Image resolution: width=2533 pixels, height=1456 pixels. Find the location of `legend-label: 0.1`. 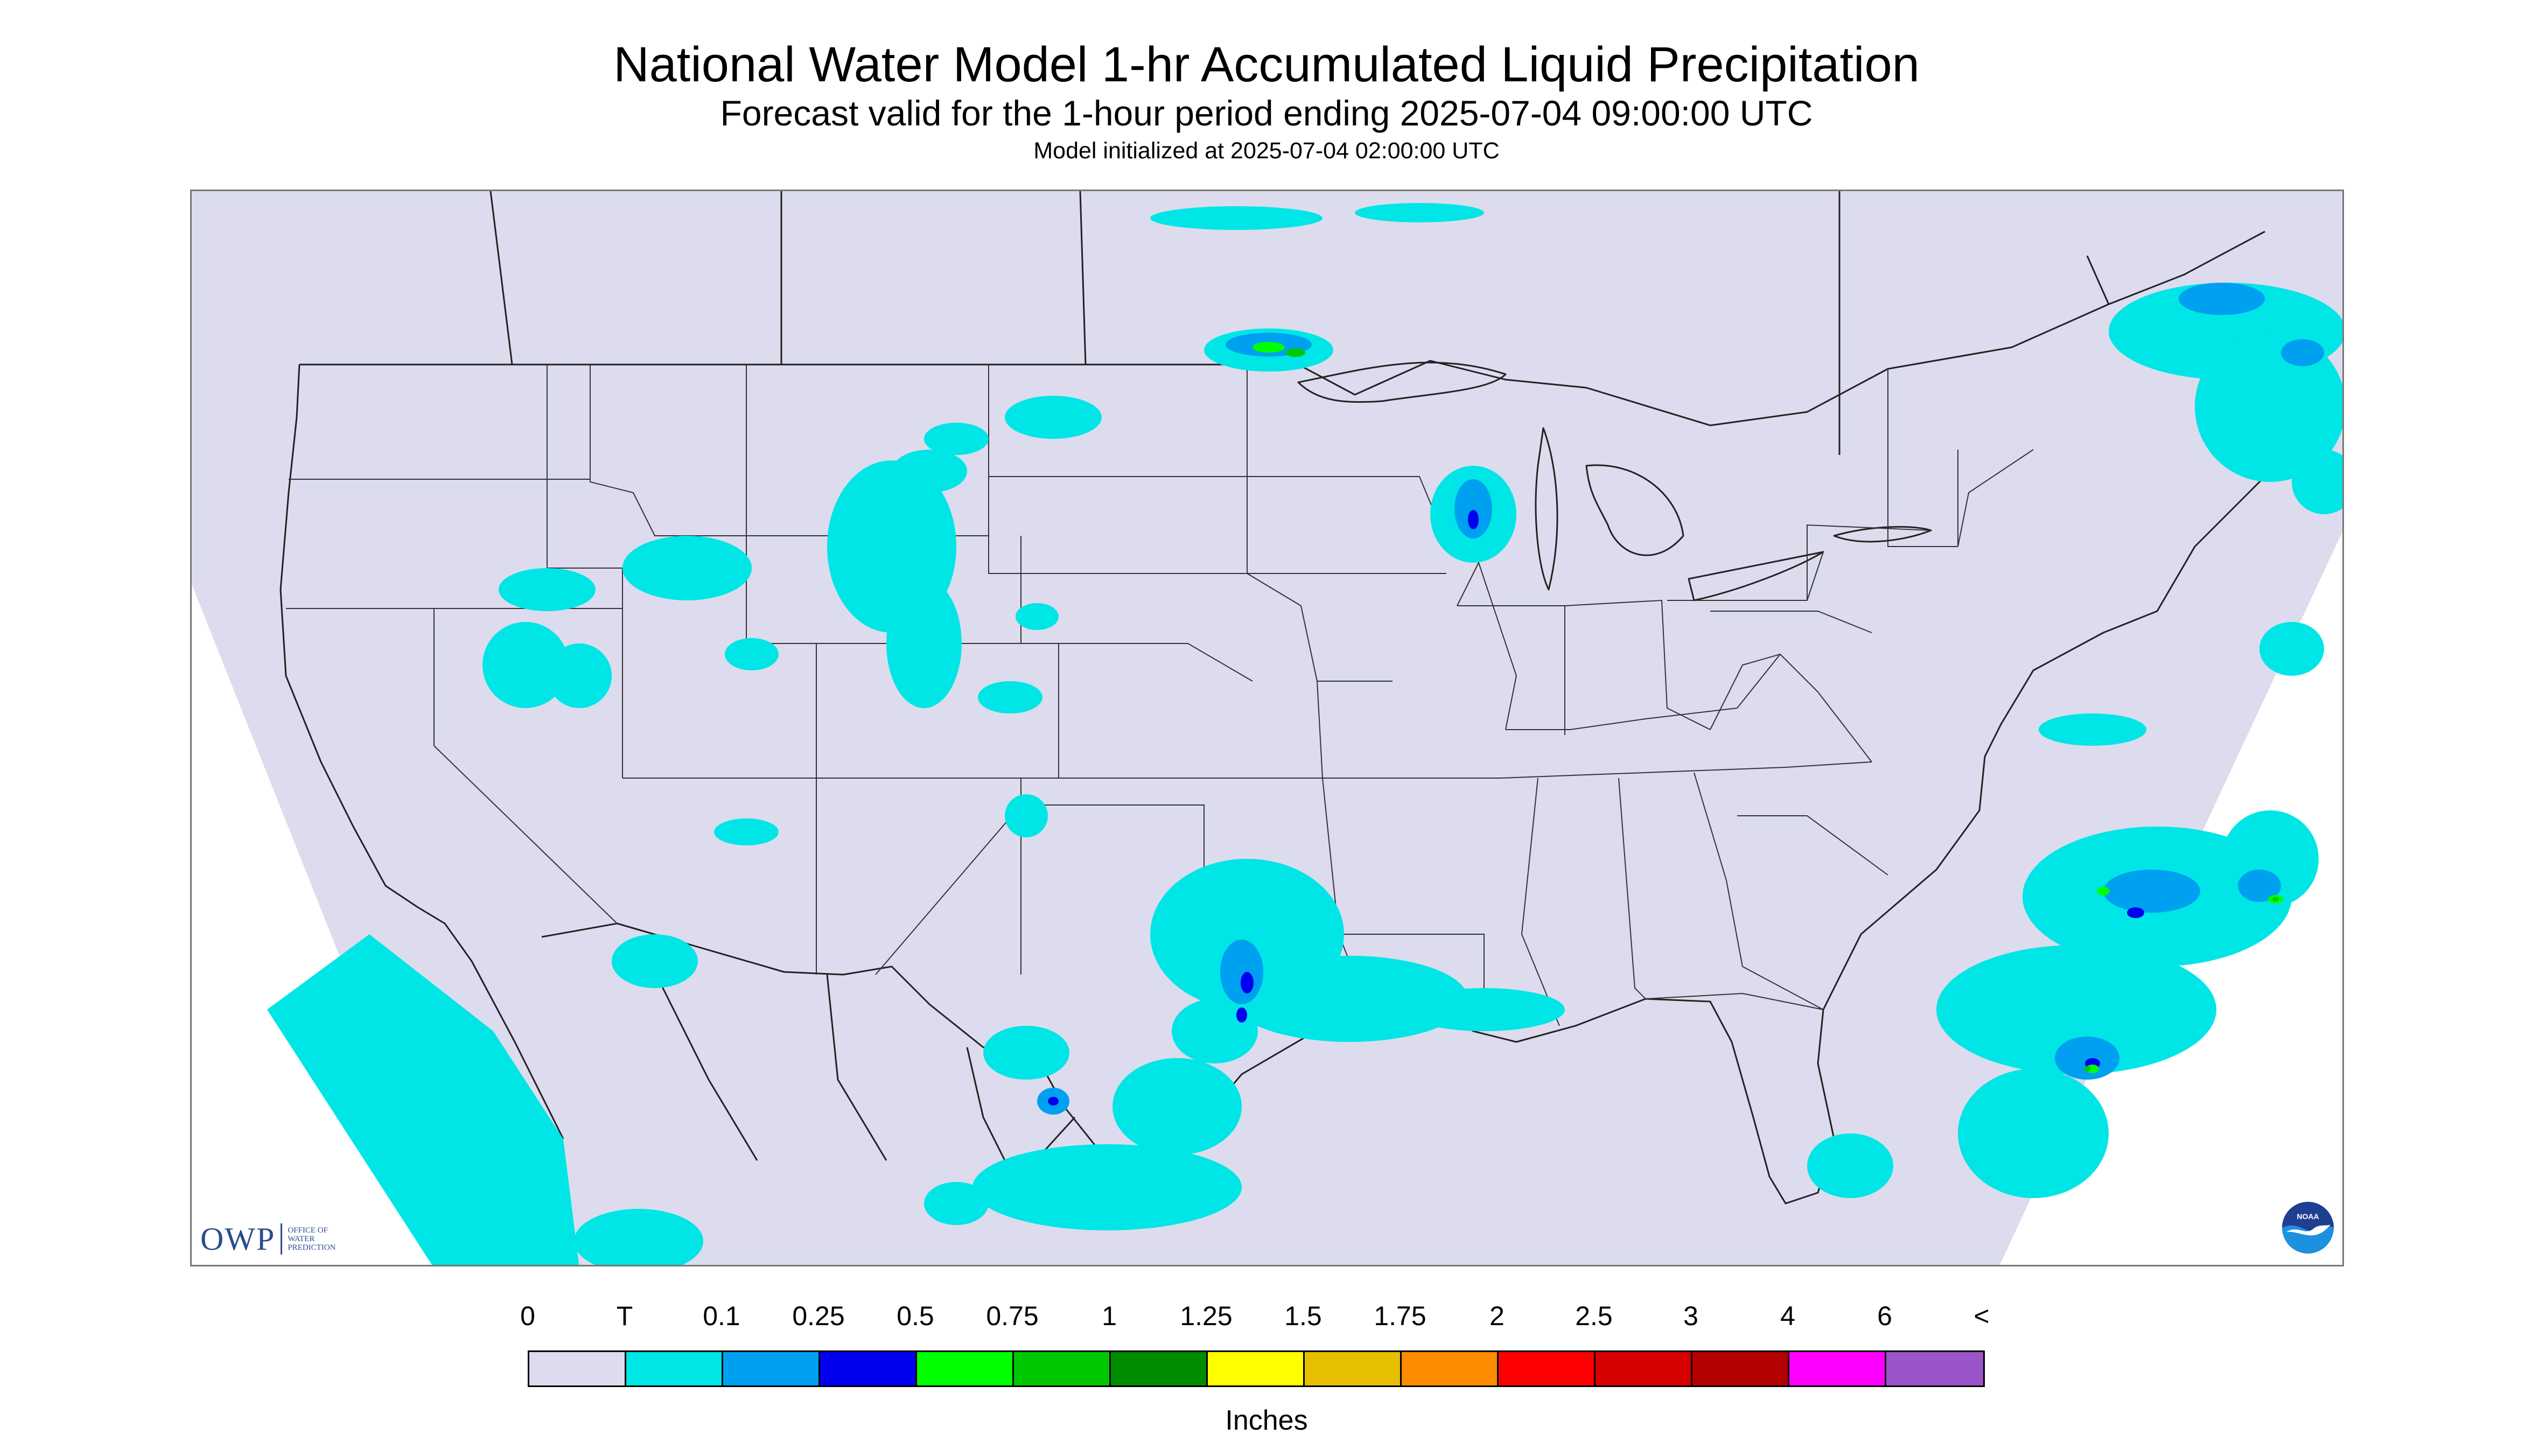

legend-label: 0.1 is located at coordinates (721, 1316).